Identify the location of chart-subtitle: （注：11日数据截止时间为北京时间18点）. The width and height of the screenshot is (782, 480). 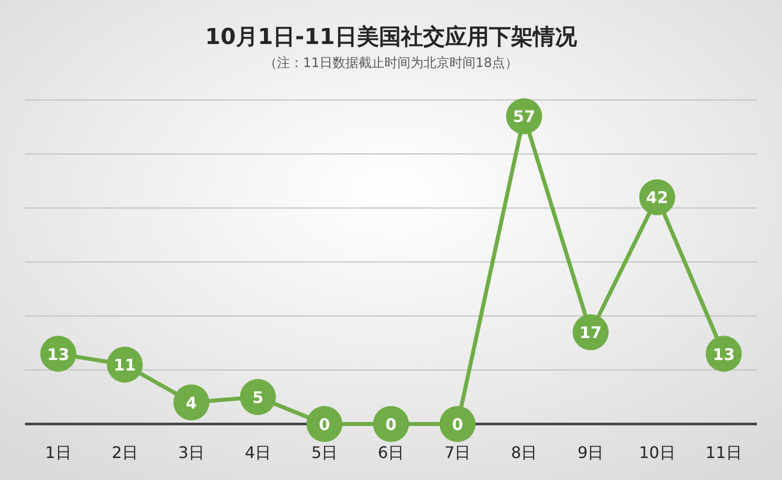
(391, 63).